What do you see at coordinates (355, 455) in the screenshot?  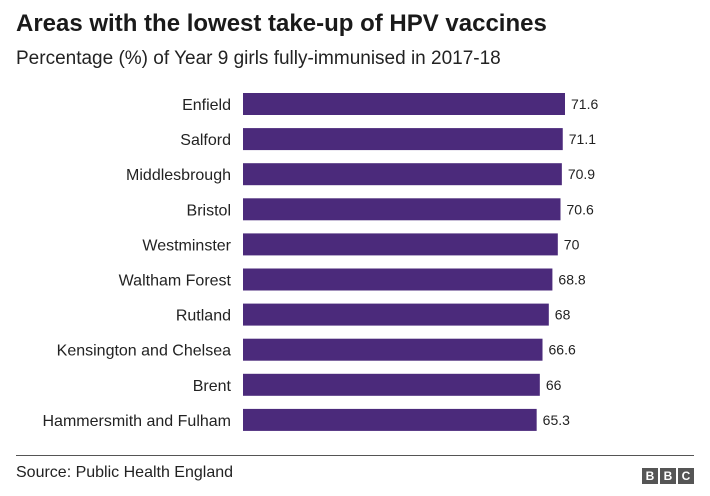 I see `footer-divider` at bounding box center [355, 455].